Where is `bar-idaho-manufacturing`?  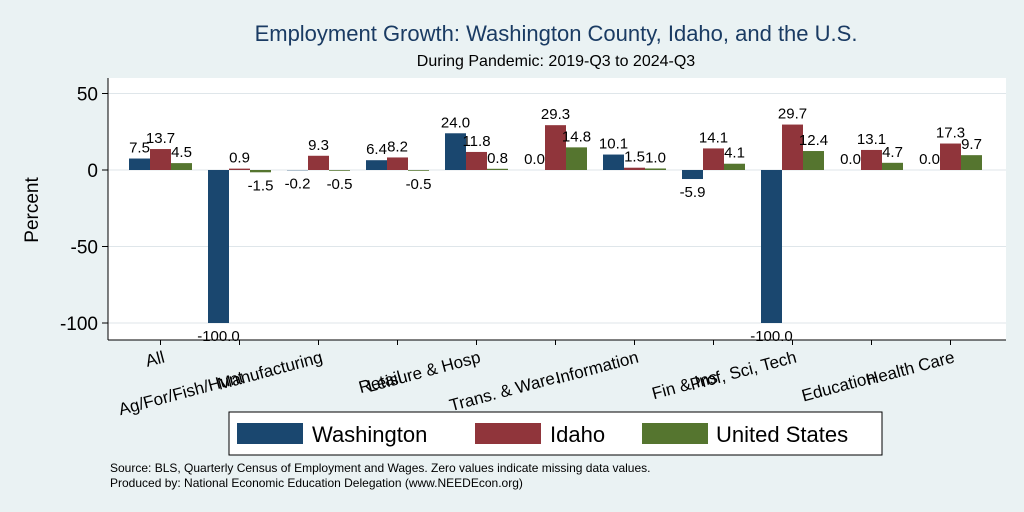 bar-idaho-manufacturing is located at coordinates (318, 162).